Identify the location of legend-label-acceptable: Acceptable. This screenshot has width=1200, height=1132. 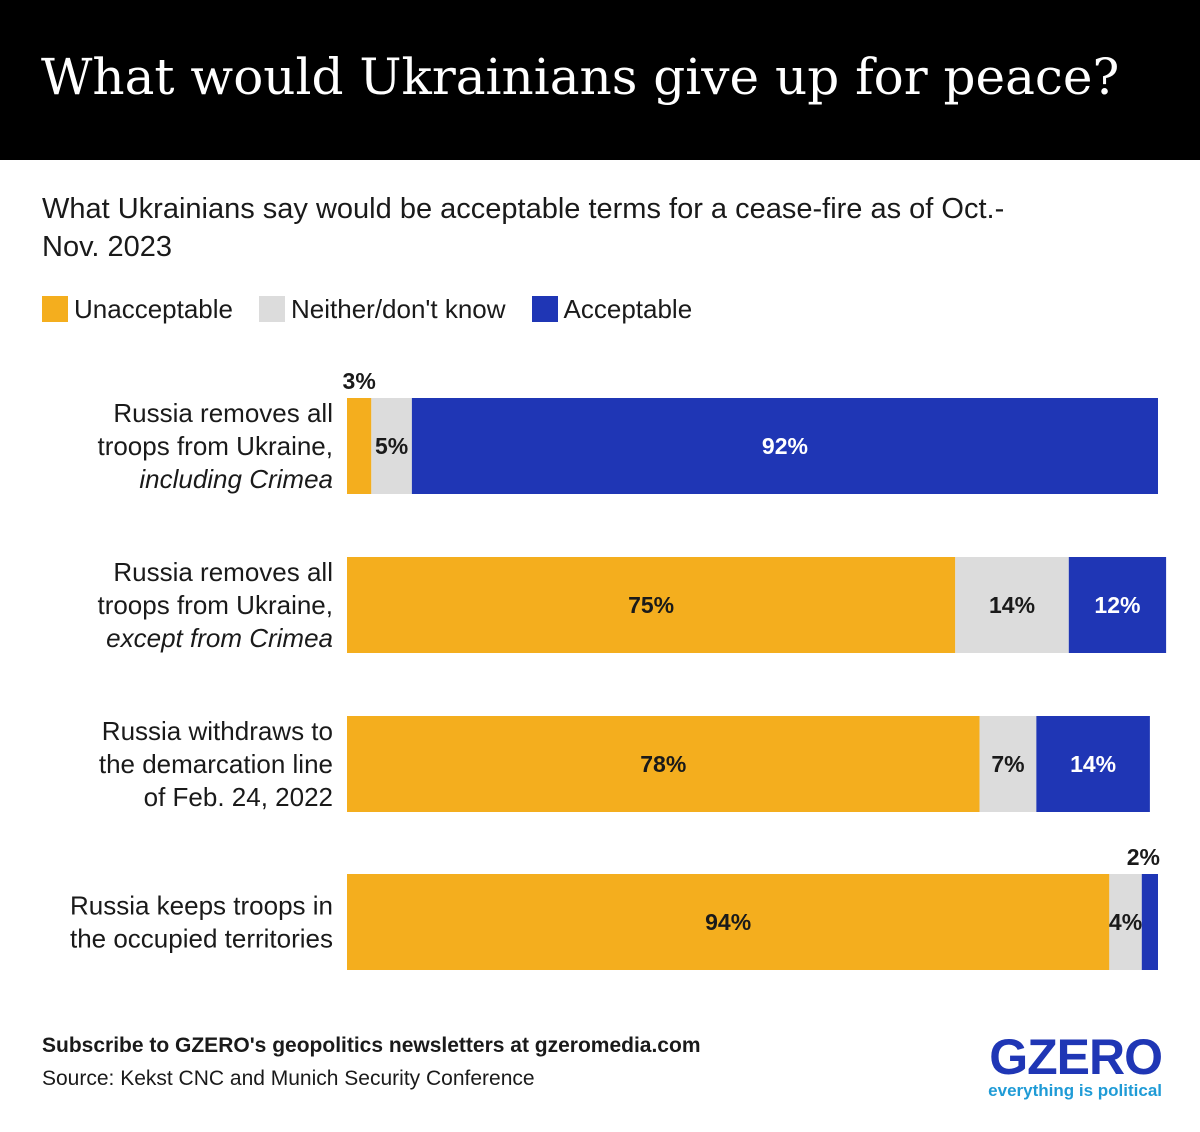
(628, 308).